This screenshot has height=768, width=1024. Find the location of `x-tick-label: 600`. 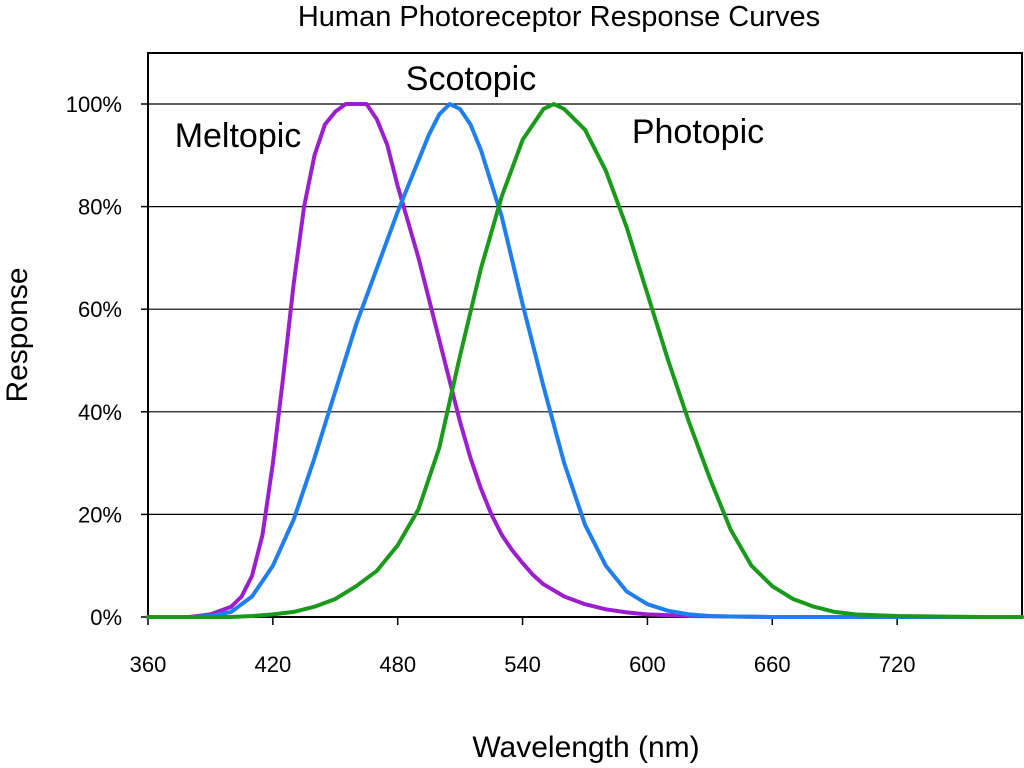

x-tick-label: 600 is located at coordinates (647, 664).